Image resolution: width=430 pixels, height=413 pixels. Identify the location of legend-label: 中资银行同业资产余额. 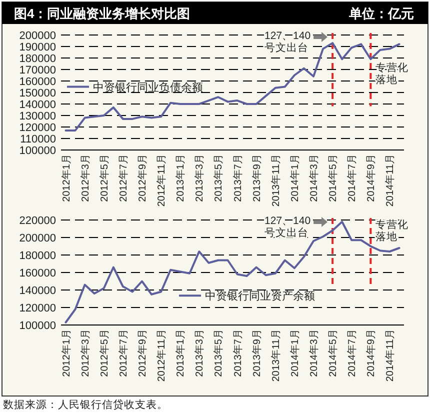
(260, 296).